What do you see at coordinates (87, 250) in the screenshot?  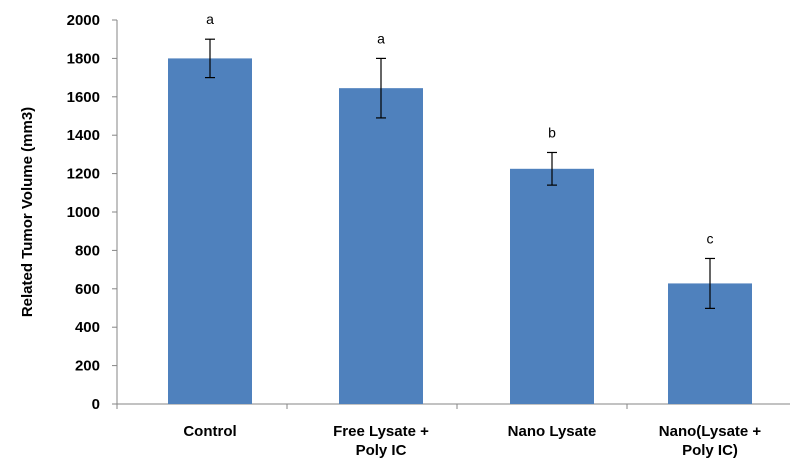 I see `y-tick-label: 800` at bounding box center [87, 250].